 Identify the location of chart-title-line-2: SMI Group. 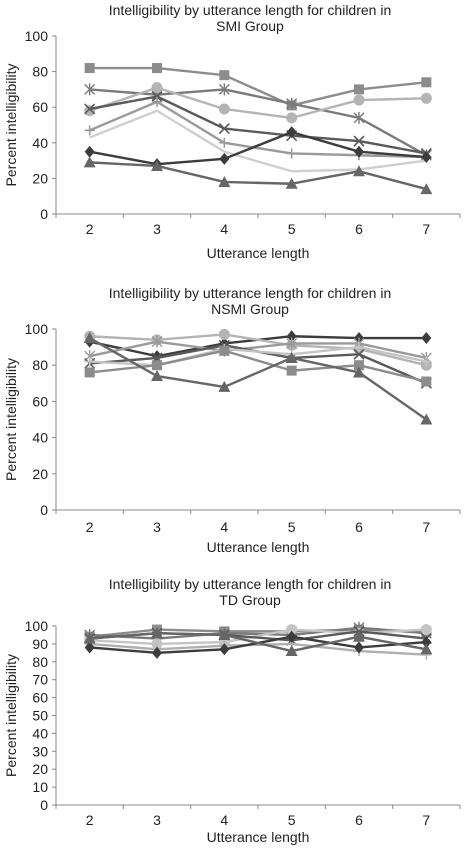
(250, 26).